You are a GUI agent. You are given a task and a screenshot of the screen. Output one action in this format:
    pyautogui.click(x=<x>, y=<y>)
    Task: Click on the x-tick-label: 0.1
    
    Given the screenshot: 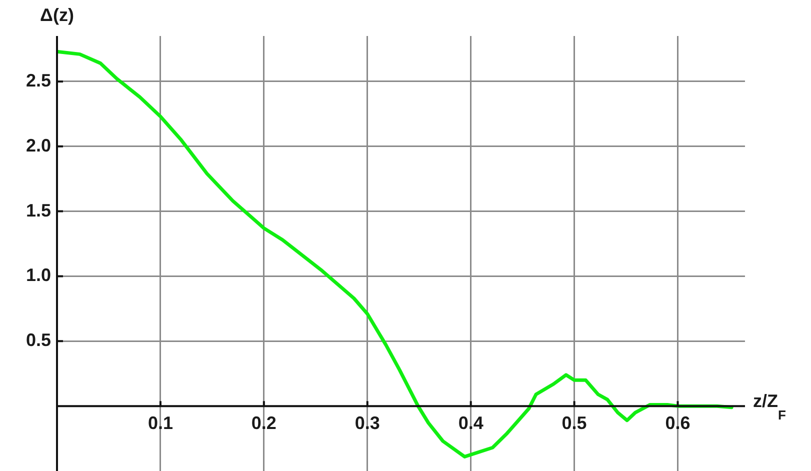 What is the action you would take?
    pyautogui.click(x=160, y=423)
    